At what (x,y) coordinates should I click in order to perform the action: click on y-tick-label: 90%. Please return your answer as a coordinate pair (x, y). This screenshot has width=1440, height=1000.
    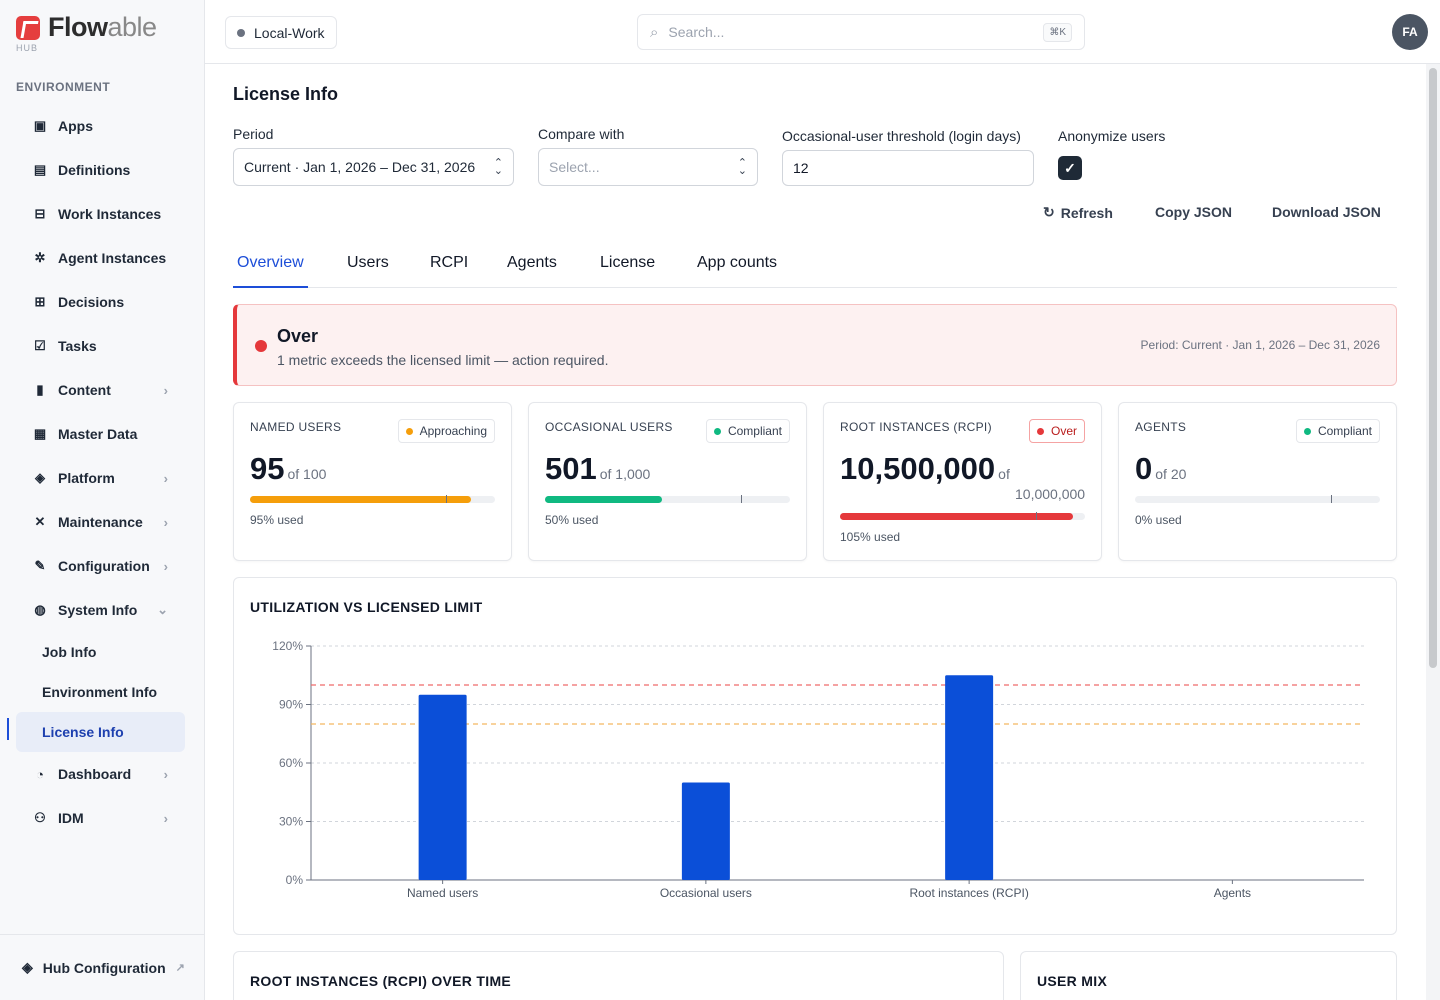
    Looking at the image, I should click on (291, 705).